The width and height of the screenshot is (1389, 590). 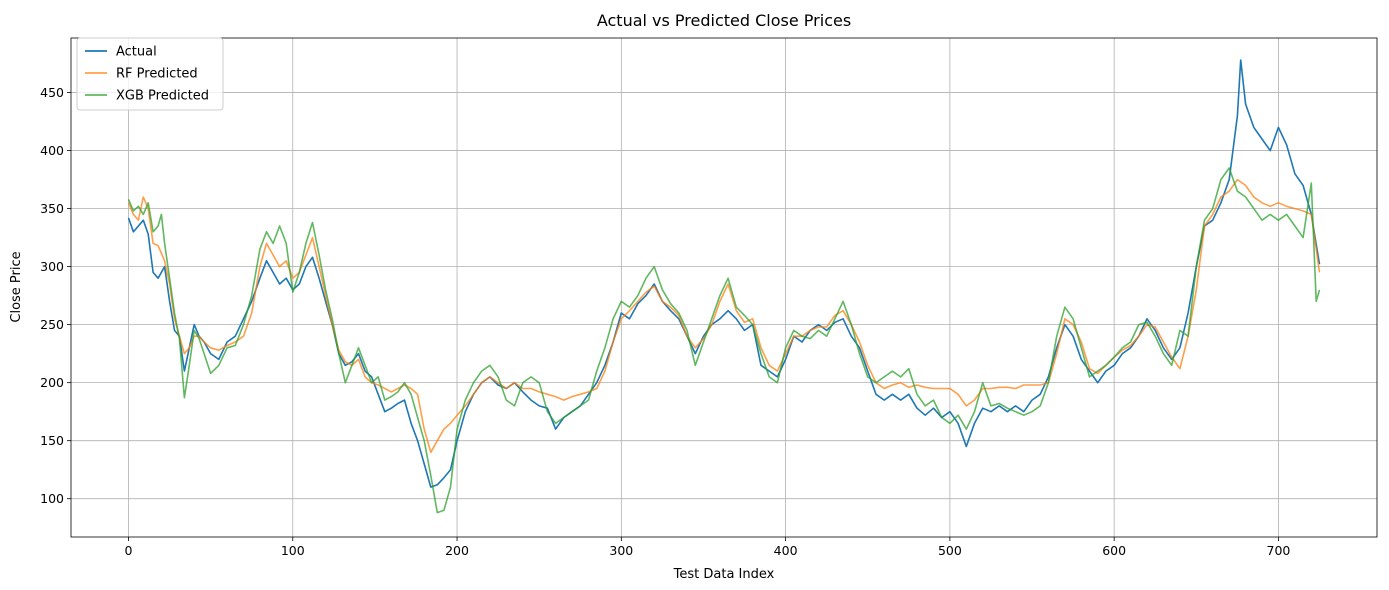 I want to click on legend-label-xgb-predicted: XGB Predicted, so click(x=162, y=96).